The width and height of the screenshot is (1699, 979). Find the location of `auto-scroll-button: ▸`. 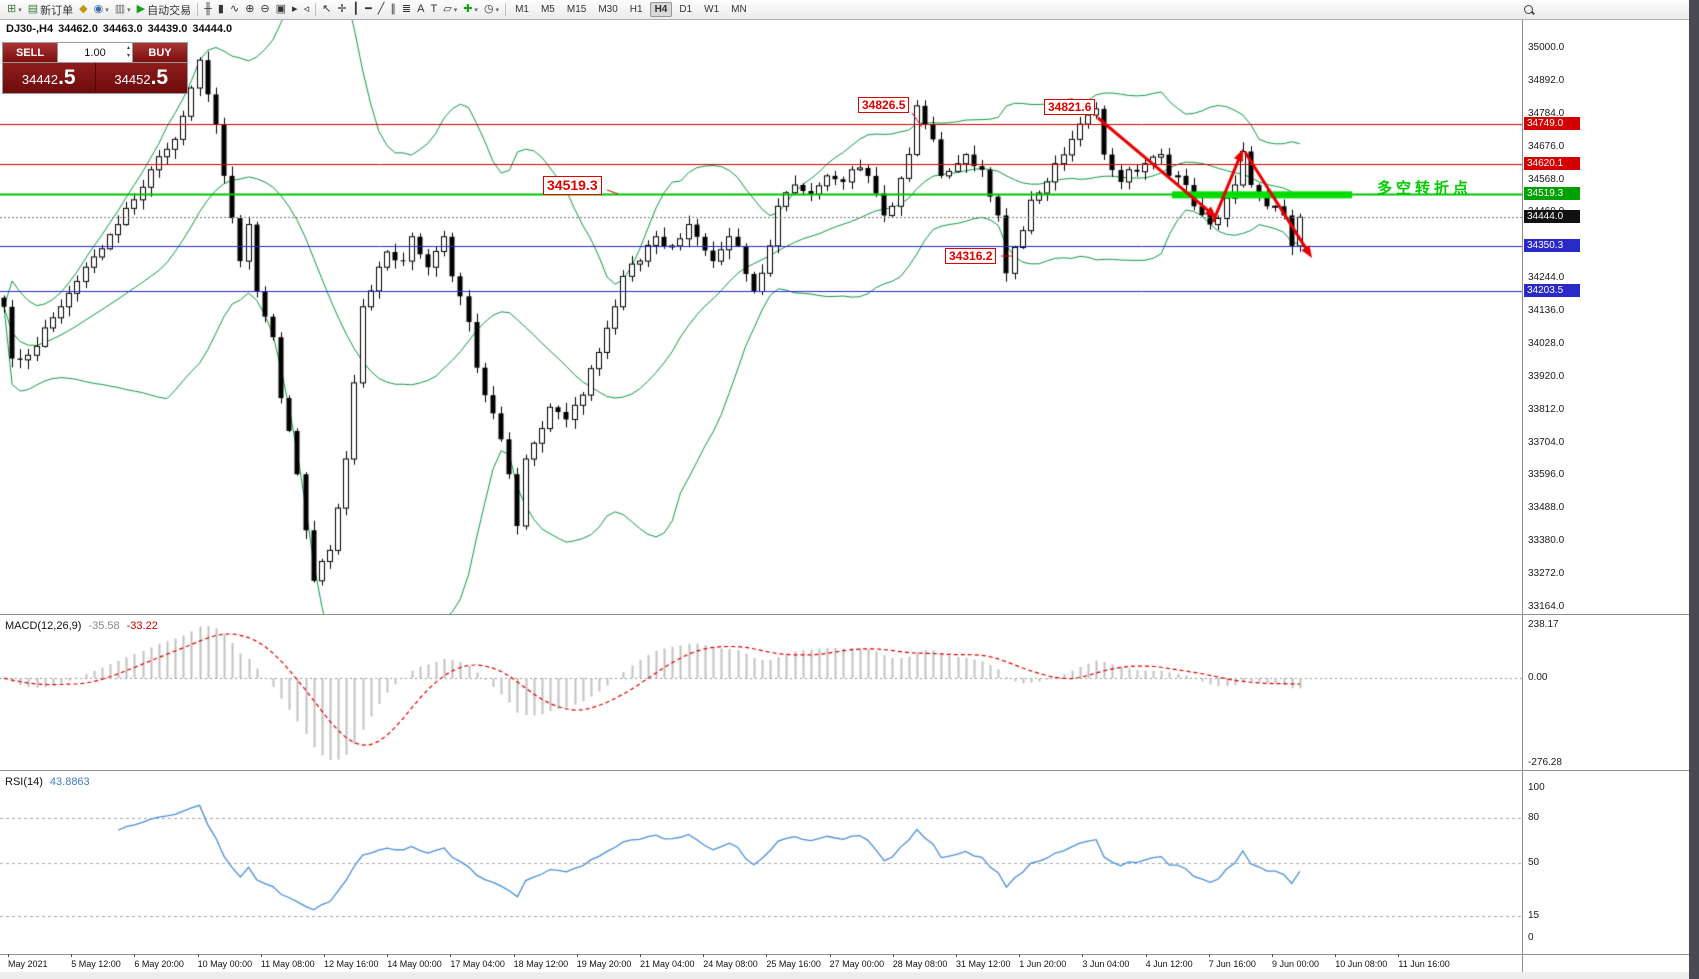

auto-scroll-button: ▸ is located at coordinates (295, 9).